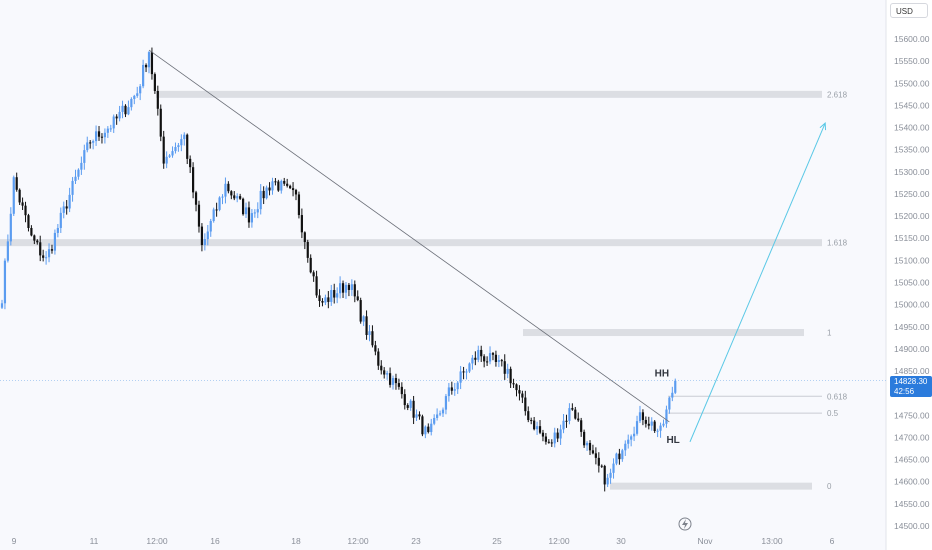 Image resolution: width=932 pixels, height=550 pixels. Describe the element at coordinates (904, 391) in the screenshot. I see `bar-countdown: 42:56` at that location.